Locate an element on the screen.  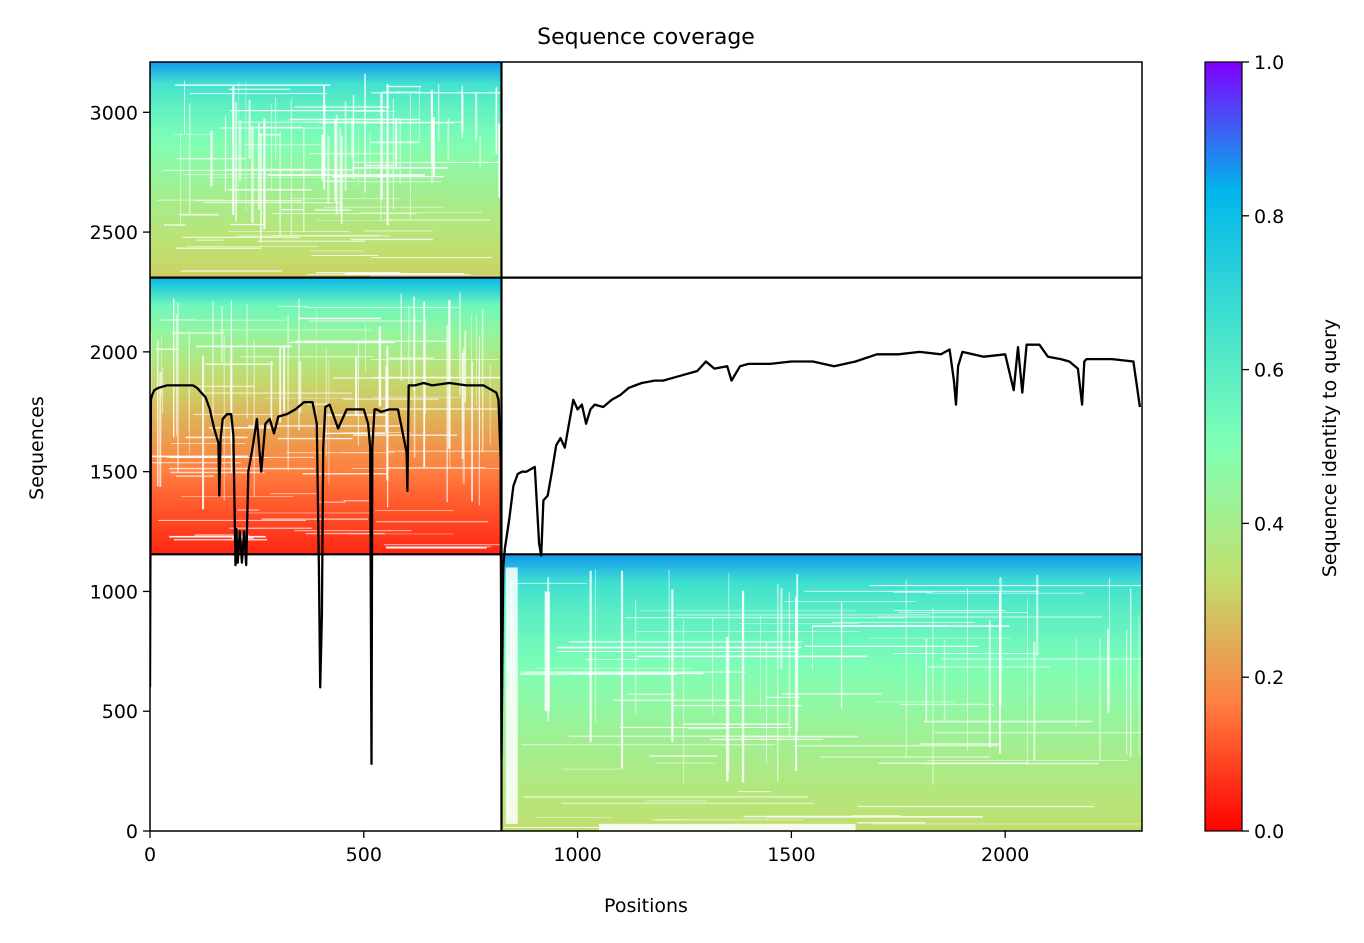
colorbar-tick-label: 0.6 is located at coordinates (1269, 371).